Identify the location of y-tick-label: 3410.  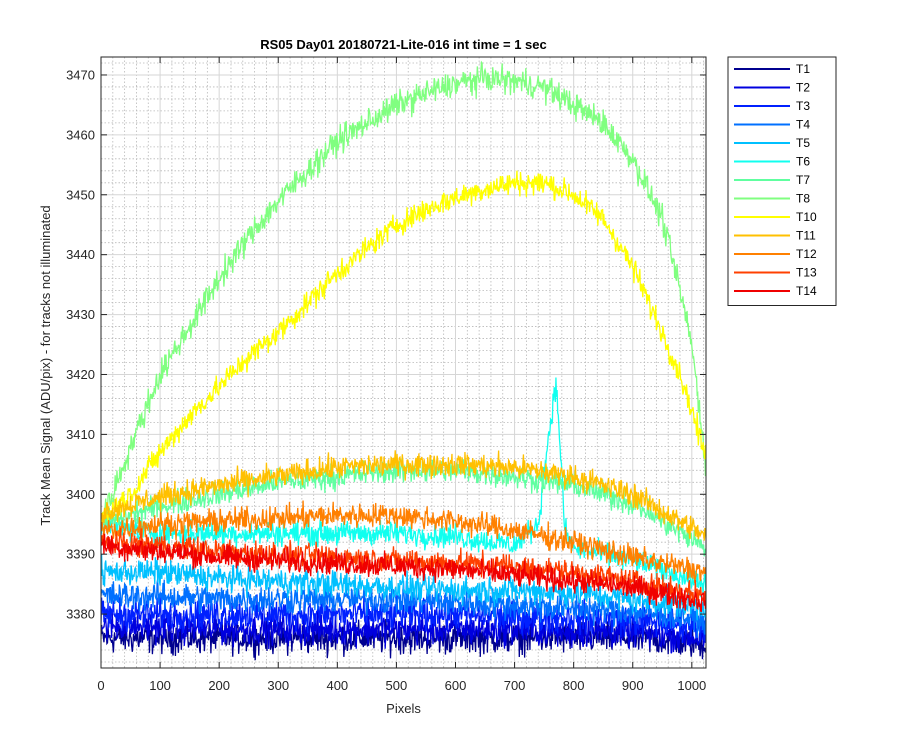
(80, 434).